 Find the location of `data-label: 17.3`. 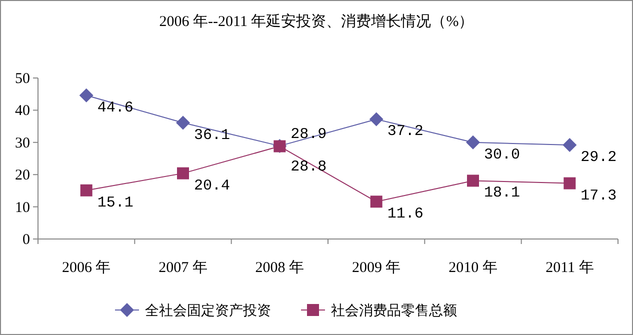

data-label: 17.3 is located at coordinates (598, 195).